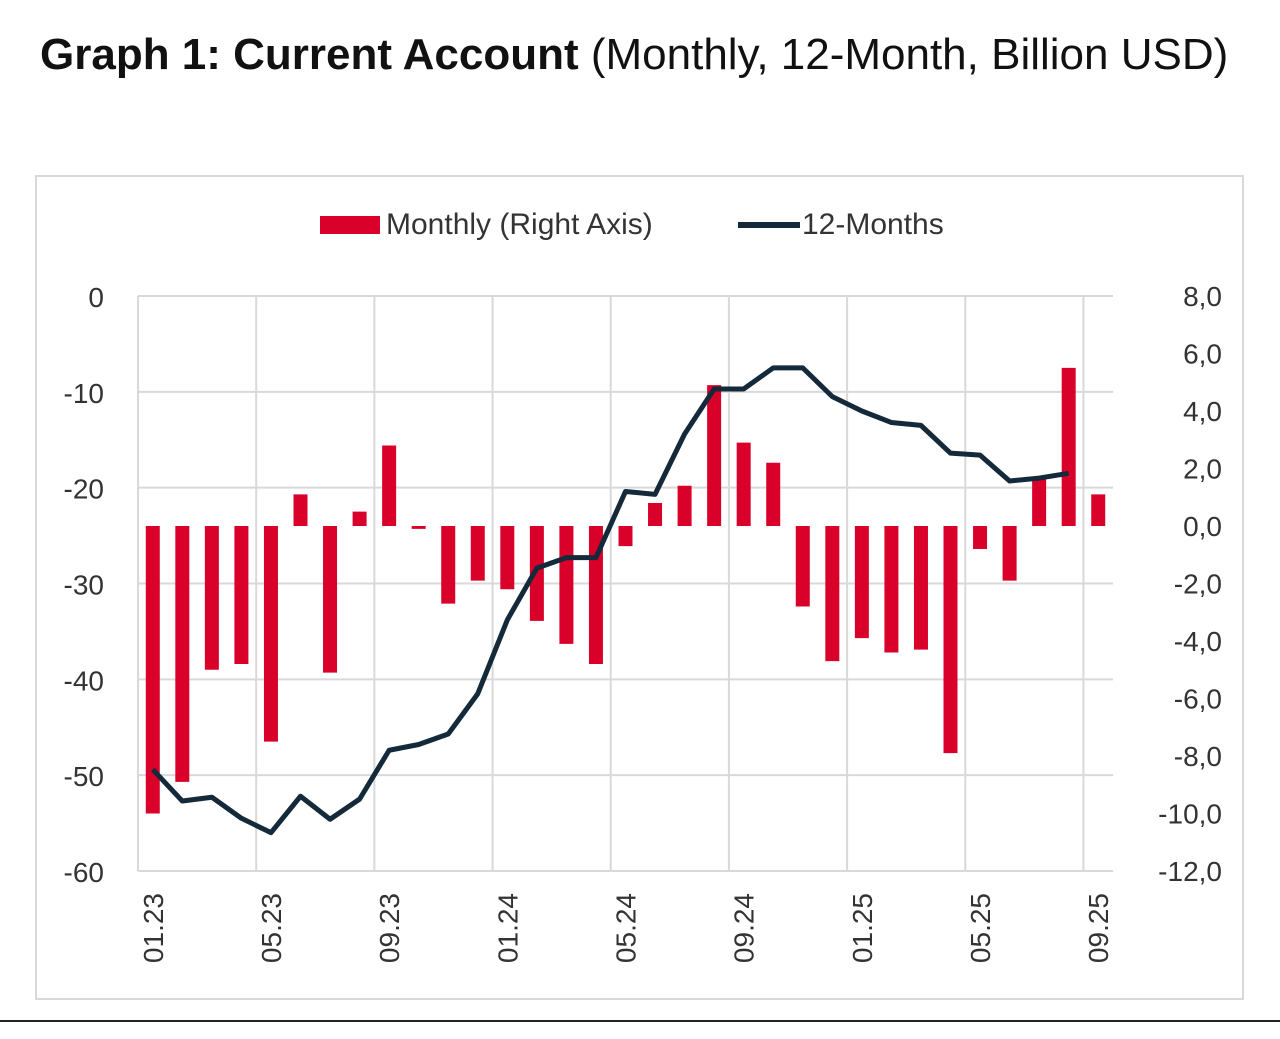 The image size is (1280, 1039). I want to click on right-tick-label: -8,0, so click(1198, 756).